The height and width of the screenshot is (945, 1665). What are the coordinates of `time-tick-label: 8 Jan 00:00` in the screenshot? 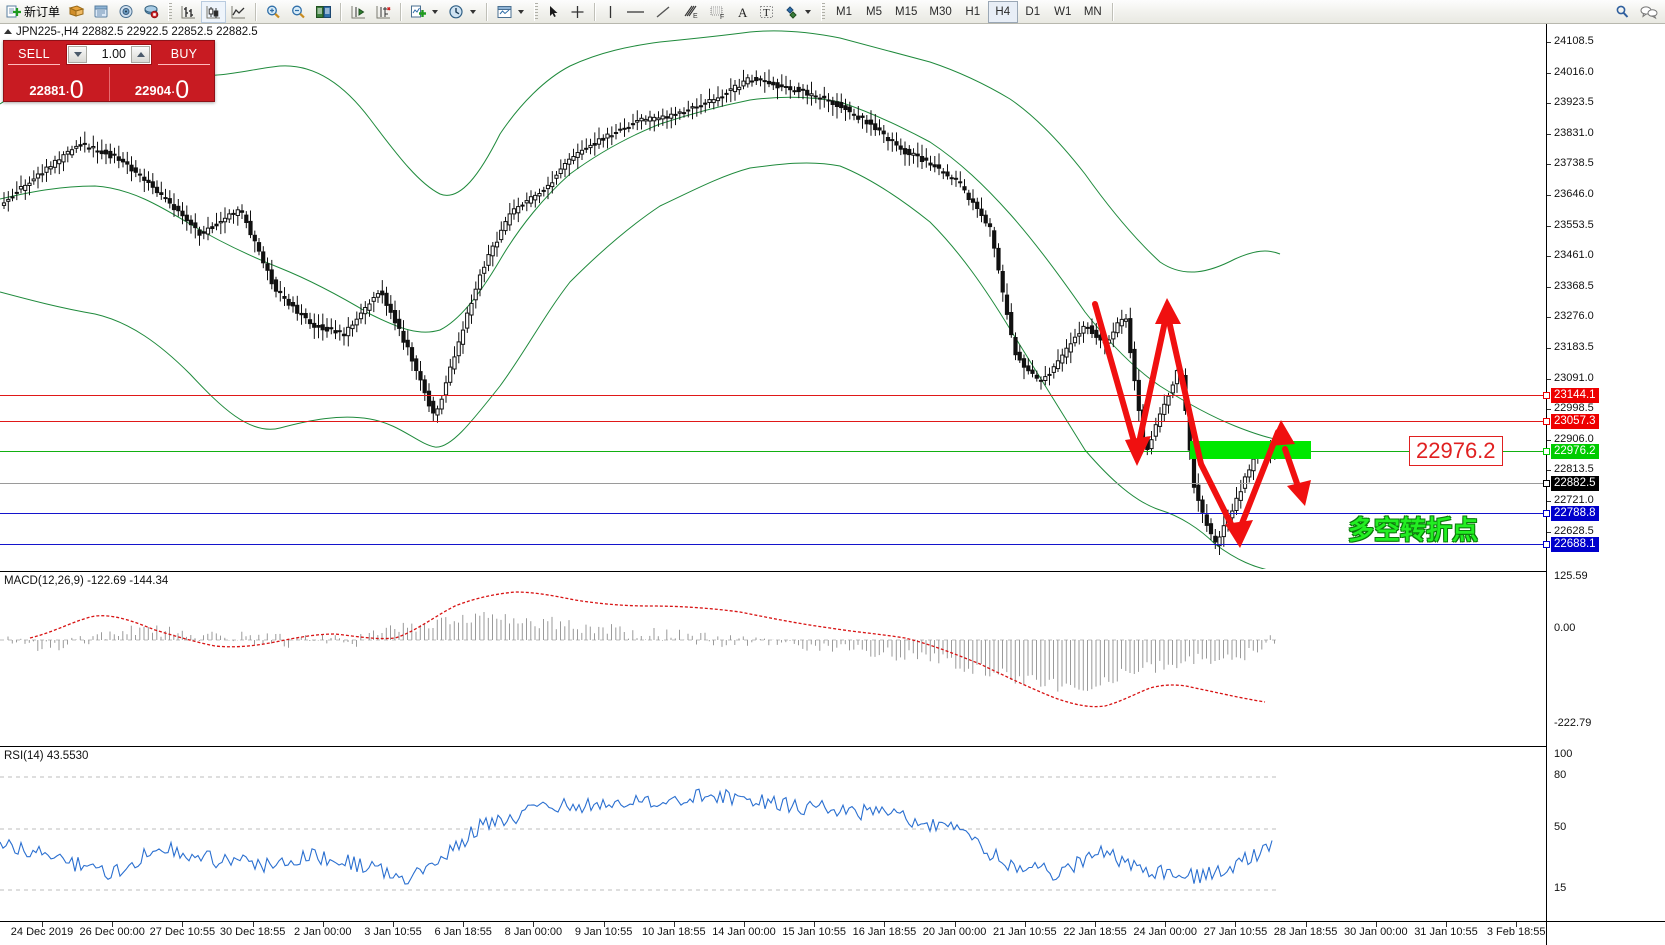 It's located at (533, 932).